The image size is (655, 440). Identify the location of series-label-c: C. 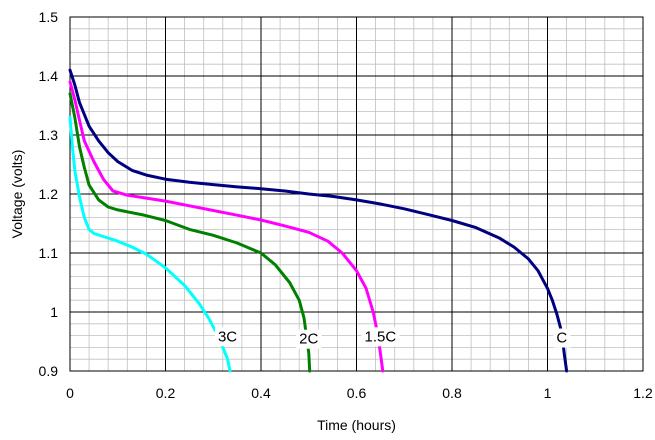
(561, 338).